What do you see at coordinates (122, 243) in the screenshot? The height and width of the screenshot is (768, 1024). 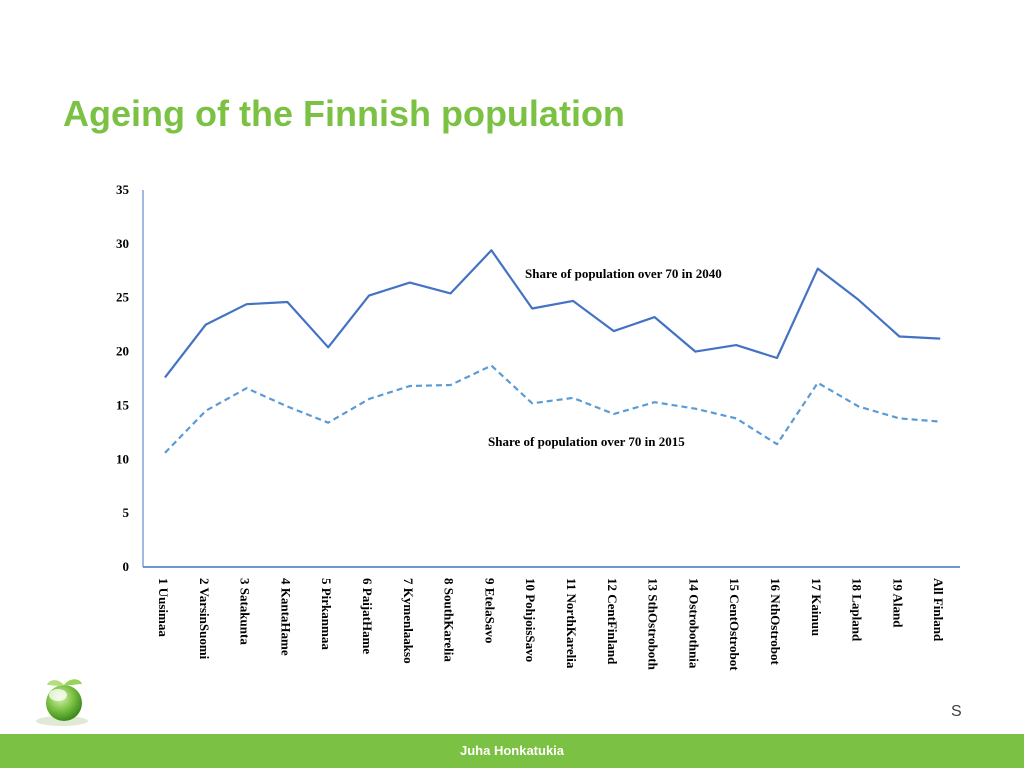 I see `y-tick-label: 30` at bounding box center [122, 243].